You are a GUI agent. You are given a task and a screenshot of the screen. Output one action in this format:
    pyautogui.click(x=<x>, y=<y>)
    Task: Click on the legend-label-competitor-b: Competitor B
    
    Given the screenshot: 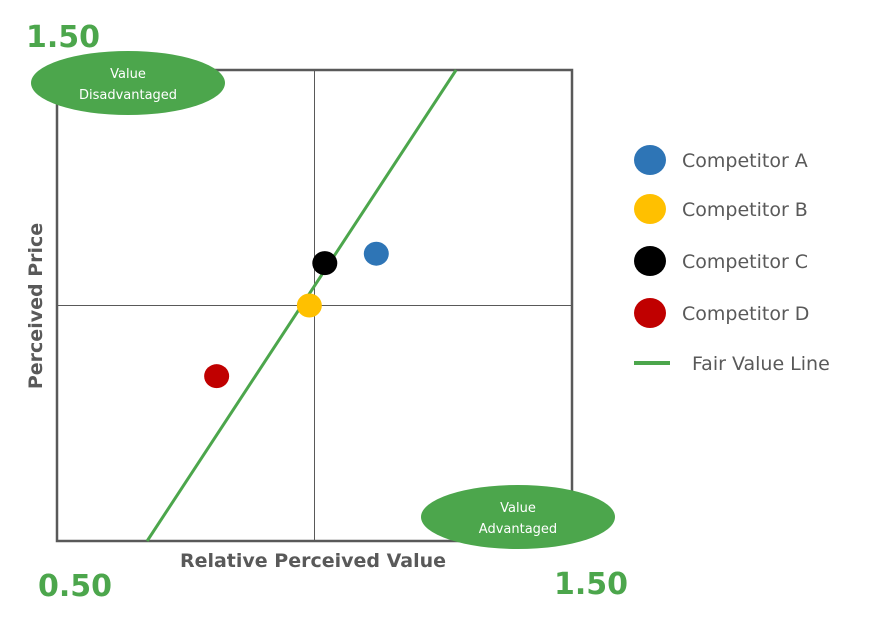 What is the action you would take?
    pyautogui.click(x=745, y=210)
    